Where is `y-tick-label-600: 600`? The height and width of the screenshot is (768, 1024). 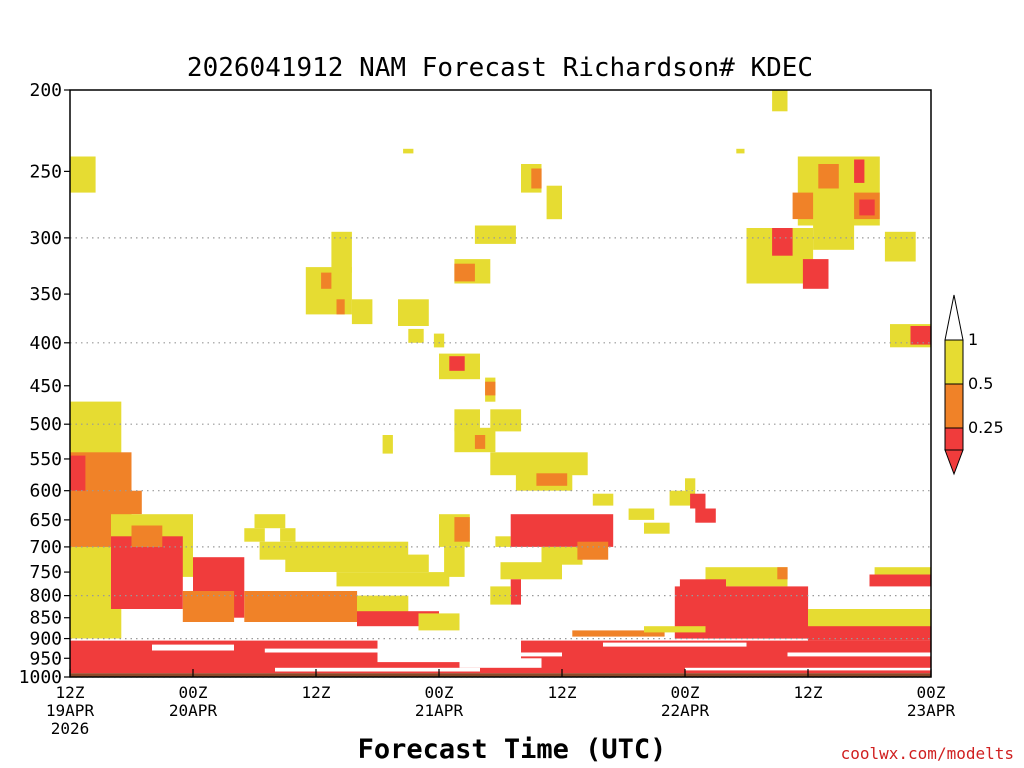
y-tick-label-600: 600 is located at coordinates (45, 491).